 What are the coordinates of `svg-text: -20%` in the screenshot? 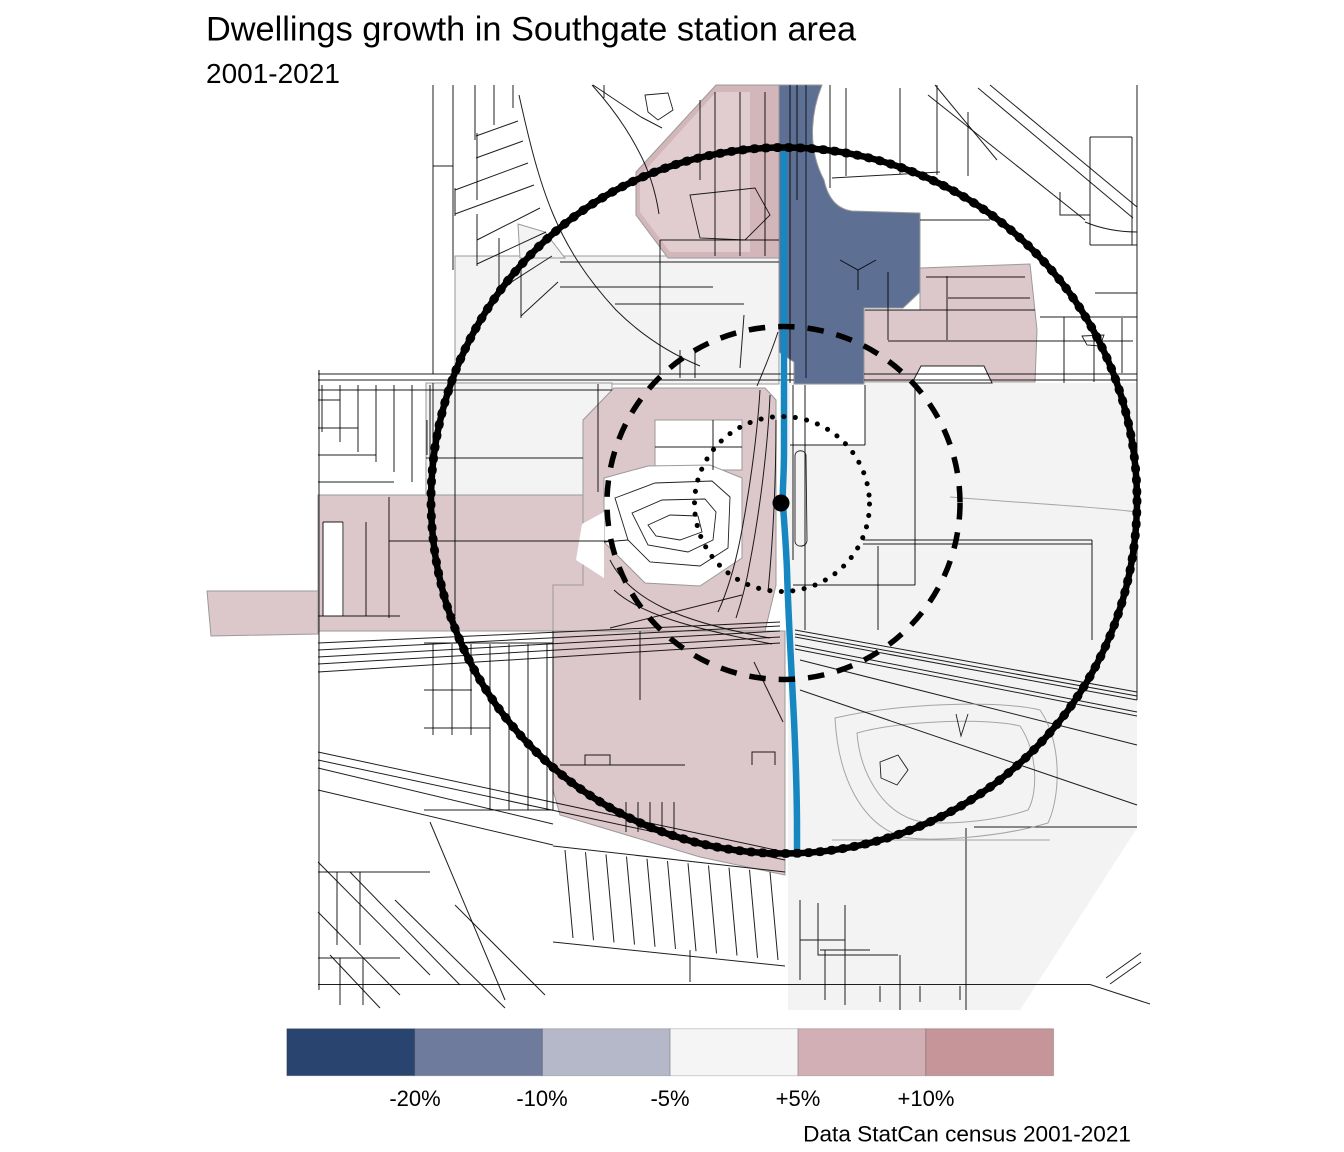 It's located at (414, 1098).